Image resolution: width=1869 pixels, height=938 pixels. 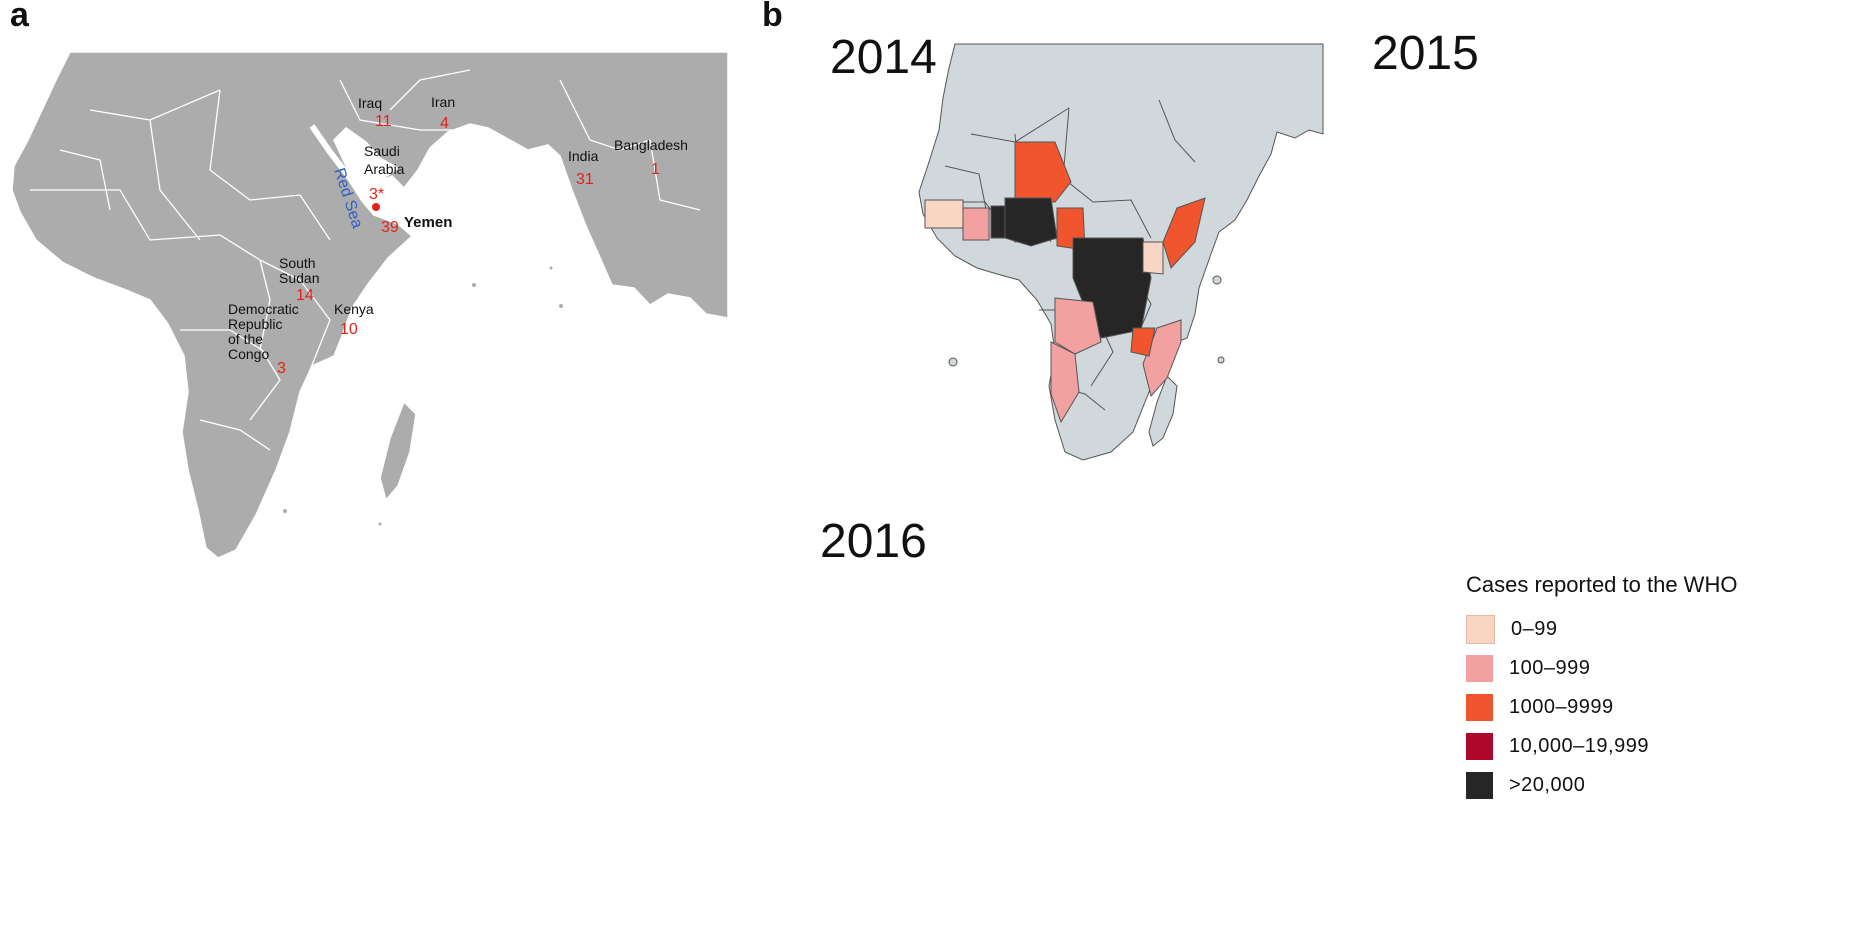 I want to click on year-2015: 2015, so click(x=1425, y=53).